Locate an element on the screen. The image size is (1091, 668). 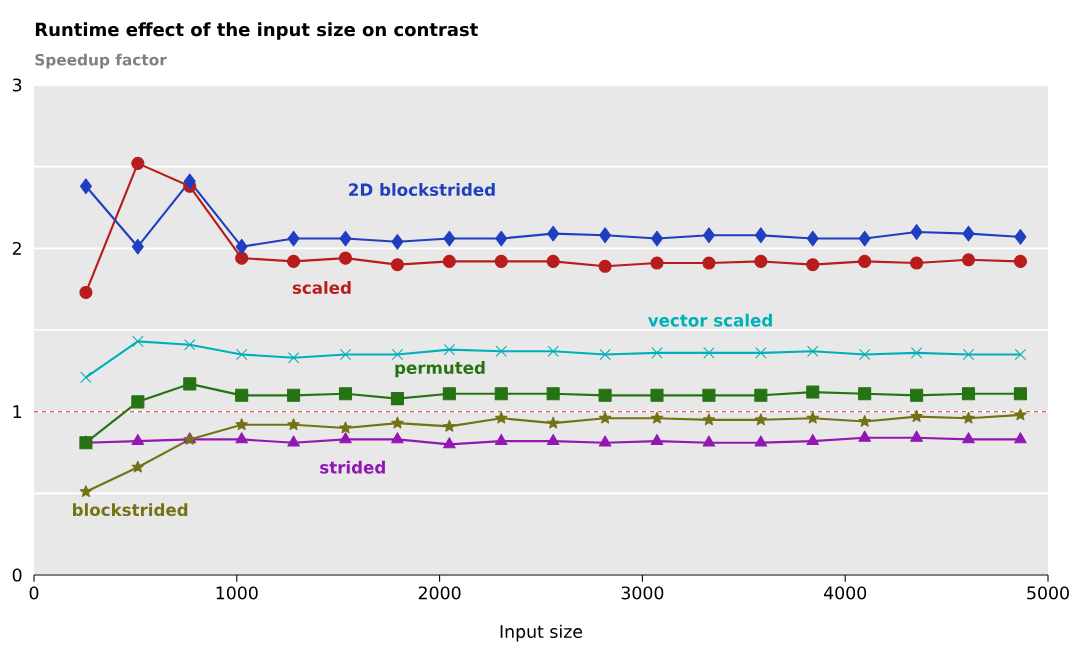
x-tick-label: 2000 is located at coordinates (439, 593).